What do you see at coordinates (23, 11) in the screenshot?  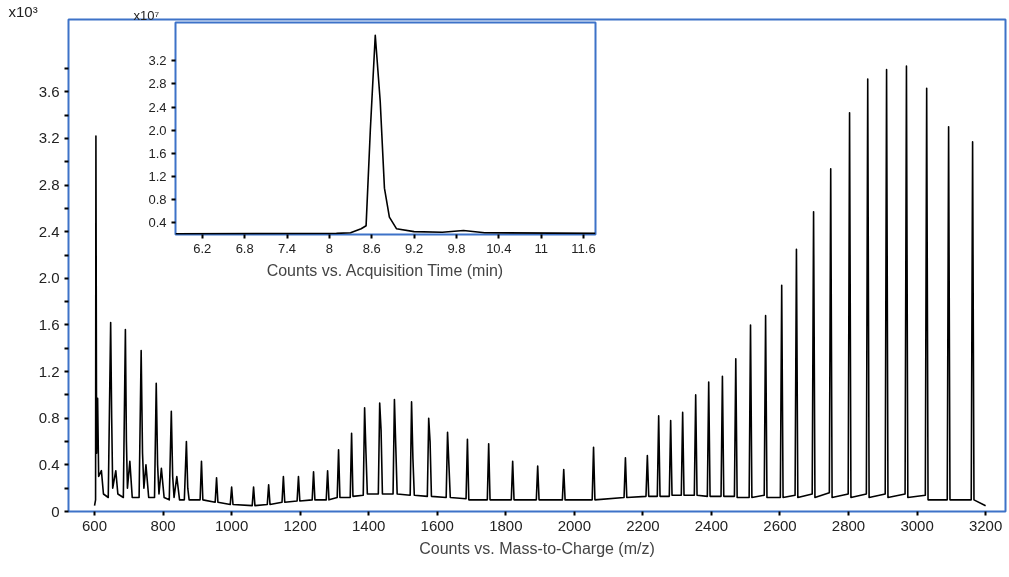 I see `y-axis-title: x10³` at bounding box center [23, 11].